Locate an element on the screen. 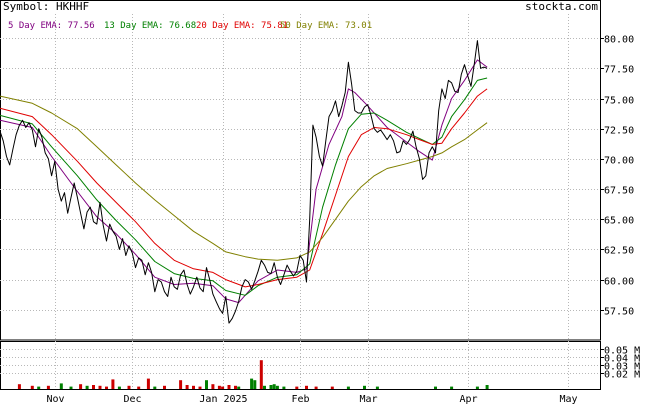  price-tick-label: 80.00 is located at coordinates (619, 40).